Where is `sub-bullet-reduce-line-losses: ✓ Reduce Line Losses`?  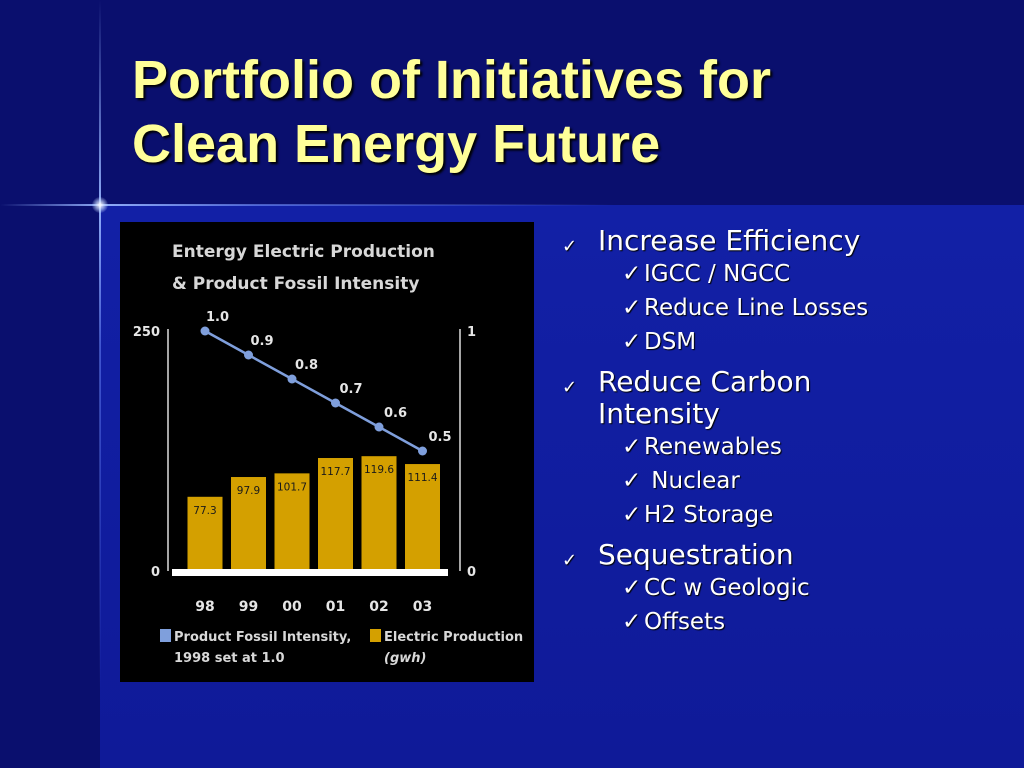 sub-bullet-reduce-line-losses: ✓ Reduce Line Losses is located at coordinates (785, 308).